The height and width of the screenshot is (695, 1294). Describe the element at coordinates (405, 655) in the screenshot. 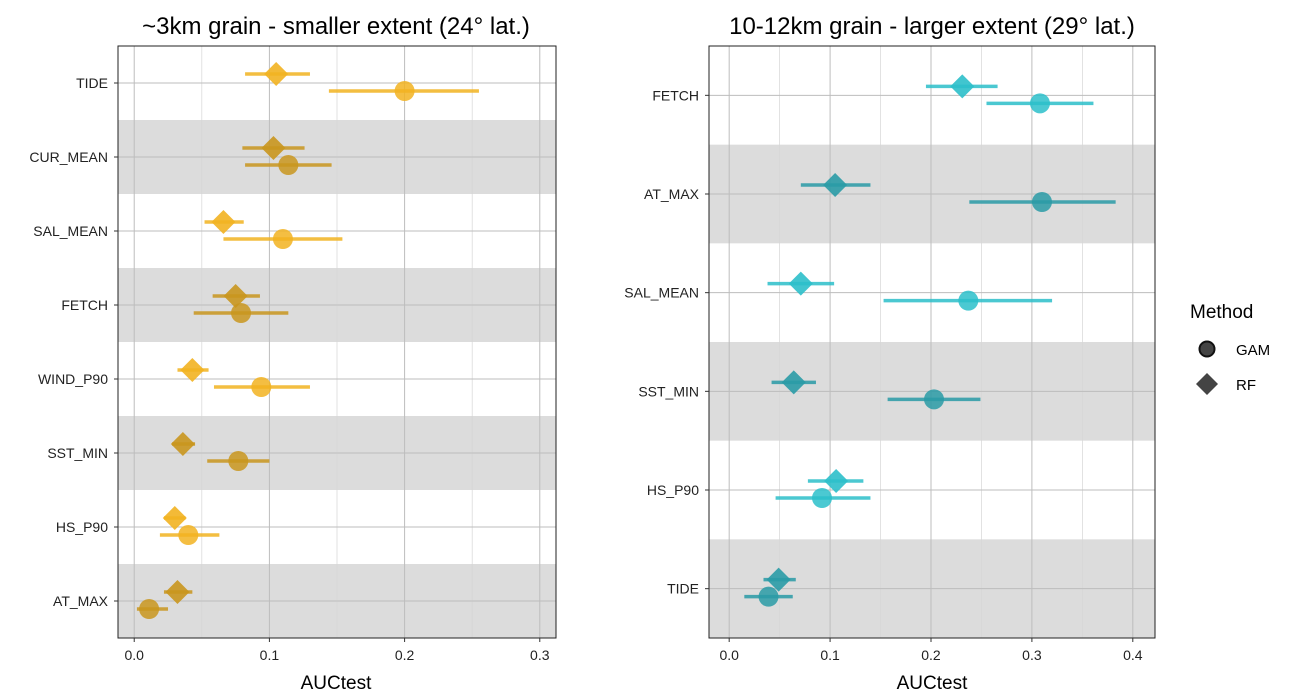

I see `panel-left-x-tick-label: 0.2` at that location.